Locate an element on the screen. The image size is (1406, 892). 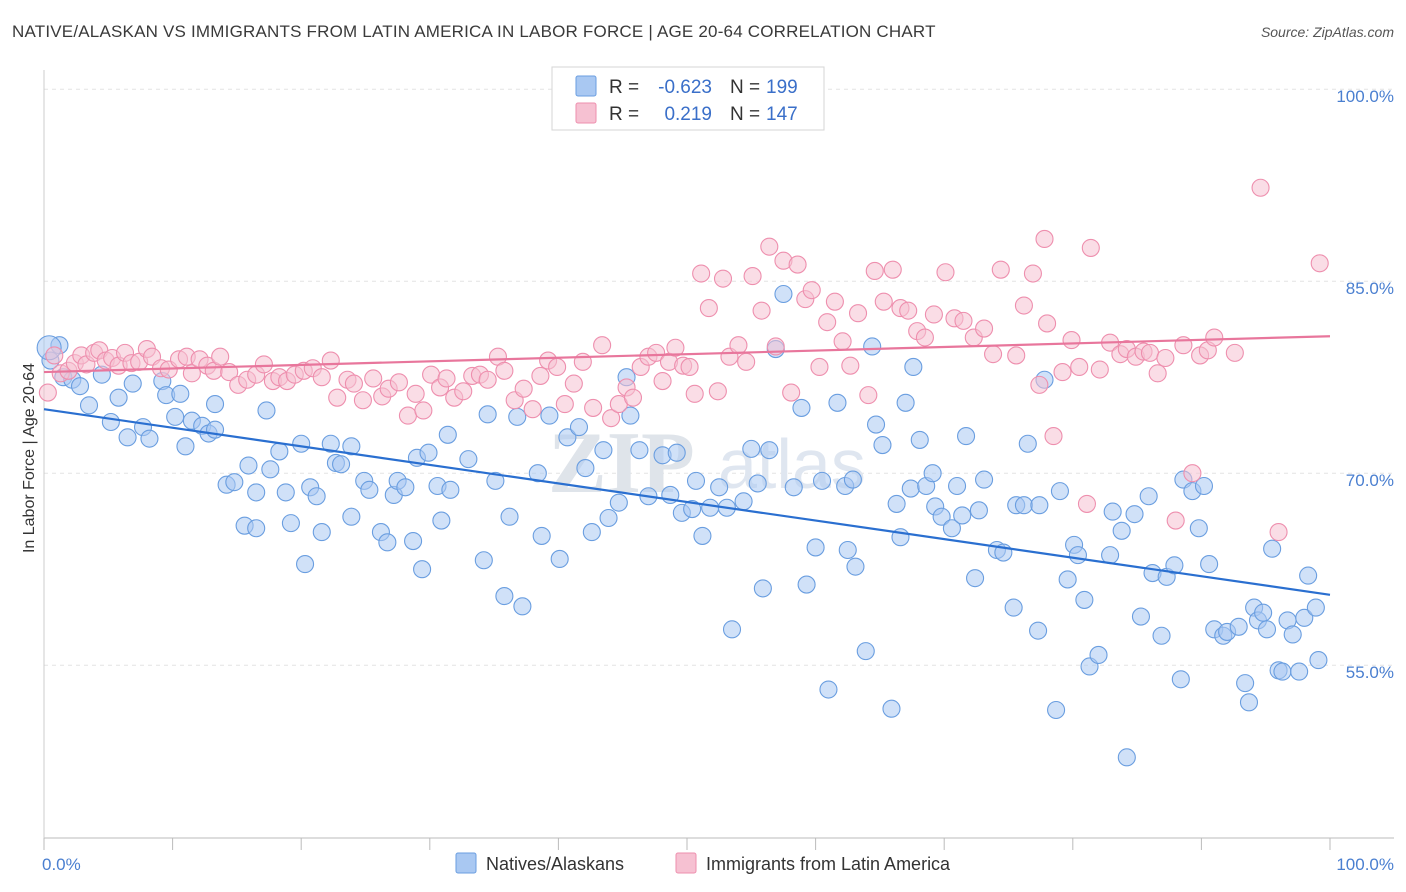
y-axis-label: In Labor Force | Age 20-64 is located at coordinates (29, 458).